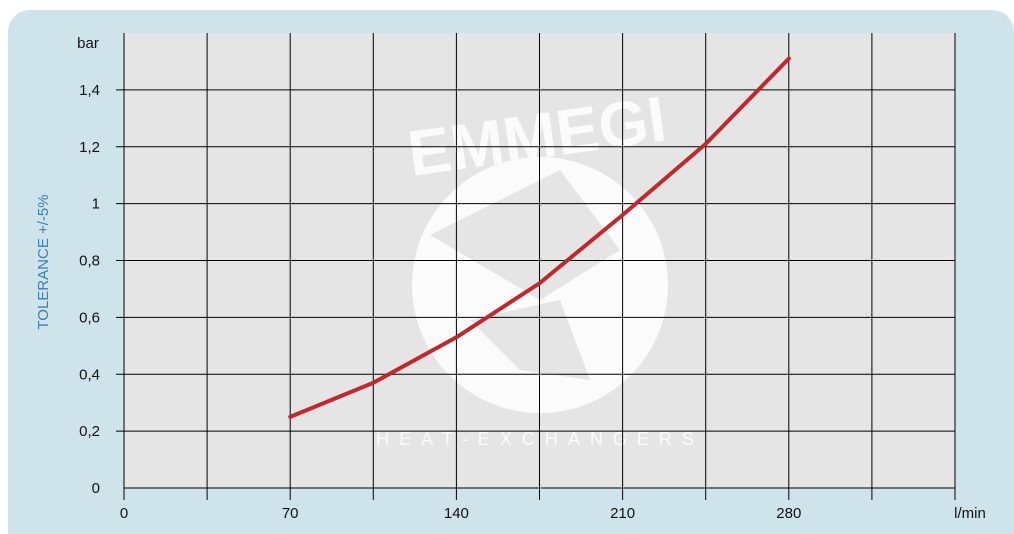 The width and height of the screenshot is (1014, 534). What do you see at coordinates (96, 204) in the screenshot?
I see `y-tick-label: 1` at bounding box center [96, 204].